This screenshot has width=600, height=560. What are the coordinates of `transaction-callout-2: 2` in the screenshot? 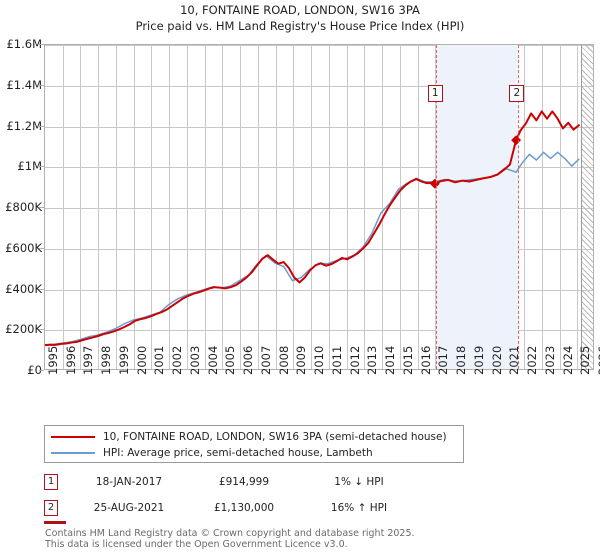 It's located at (517, 93).